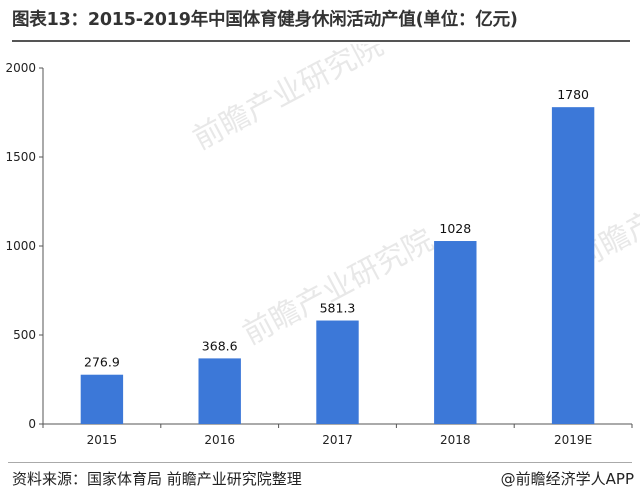  Describe the element at coordinates (455, 440) in the screenshot. I see `x-tick-label-2018: 2018` at that location.